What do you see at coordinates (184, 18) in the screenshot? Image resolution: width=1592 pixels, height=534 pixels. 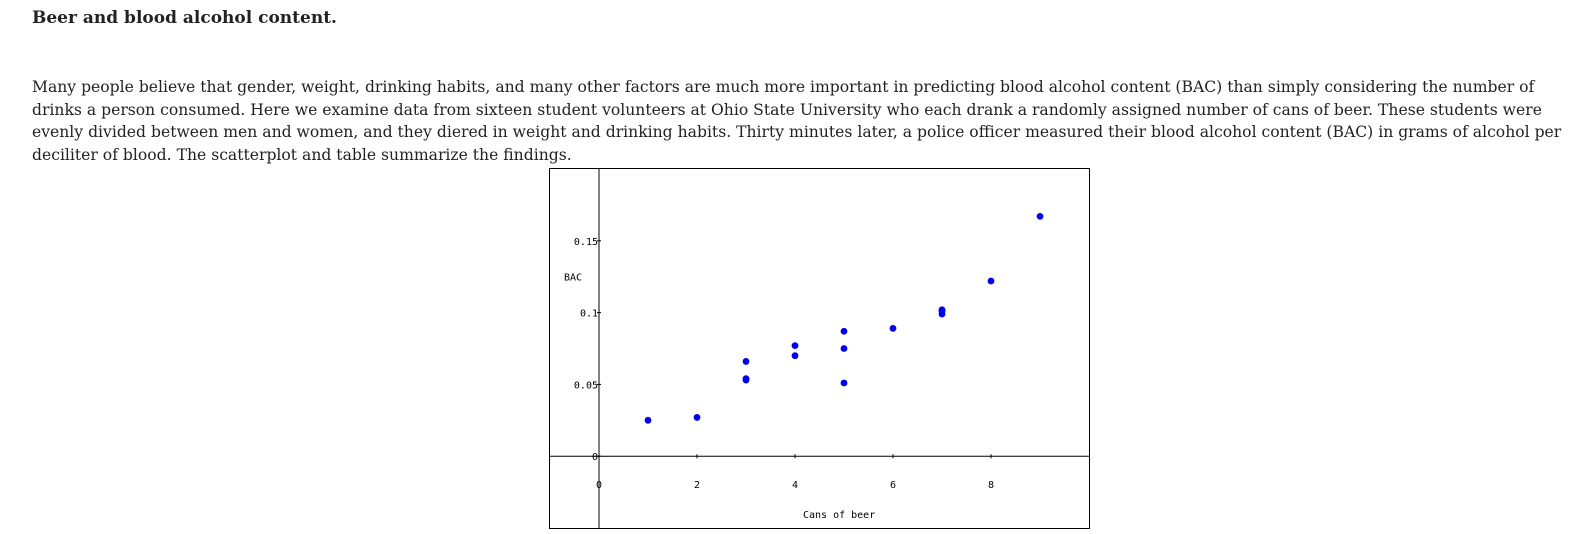 I see `page-title: Beer and blood alcohol content.` at bounding box center [184, 18].